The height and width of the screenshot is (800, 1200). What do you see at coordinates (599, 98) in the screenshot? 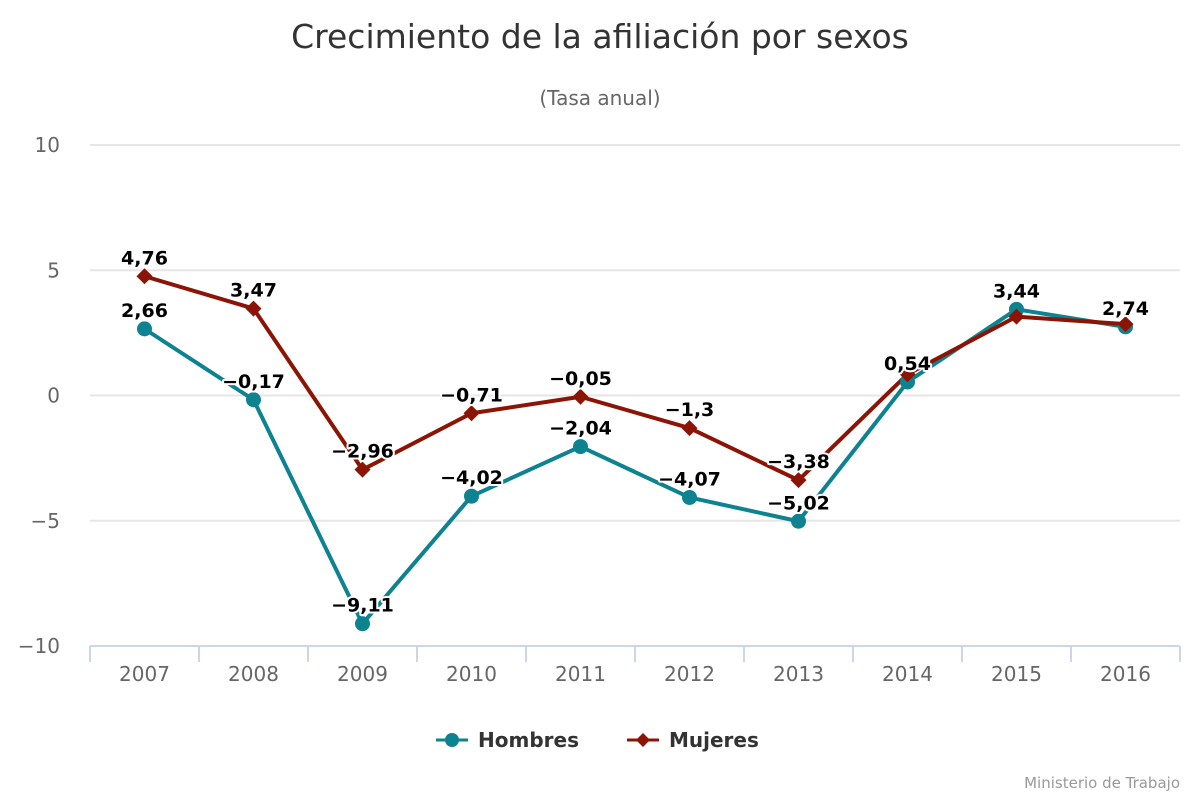
I see `chart-subtitle: (Tasa anual)` at bounding box center [599, 98].